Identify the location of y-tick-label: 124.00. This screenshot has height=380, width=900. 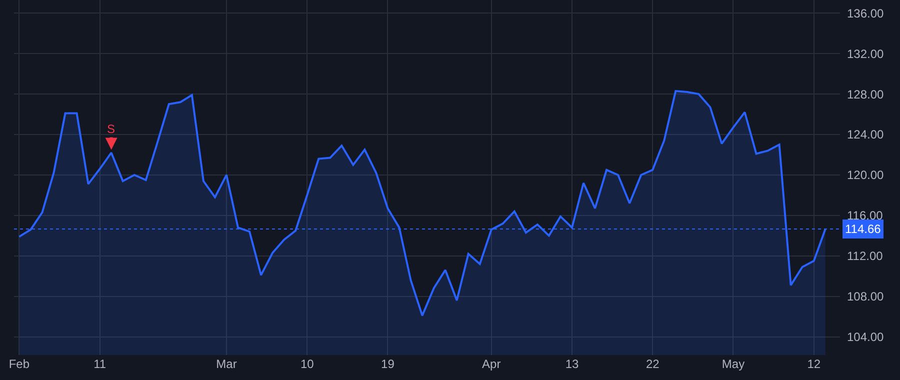
(865, 135).